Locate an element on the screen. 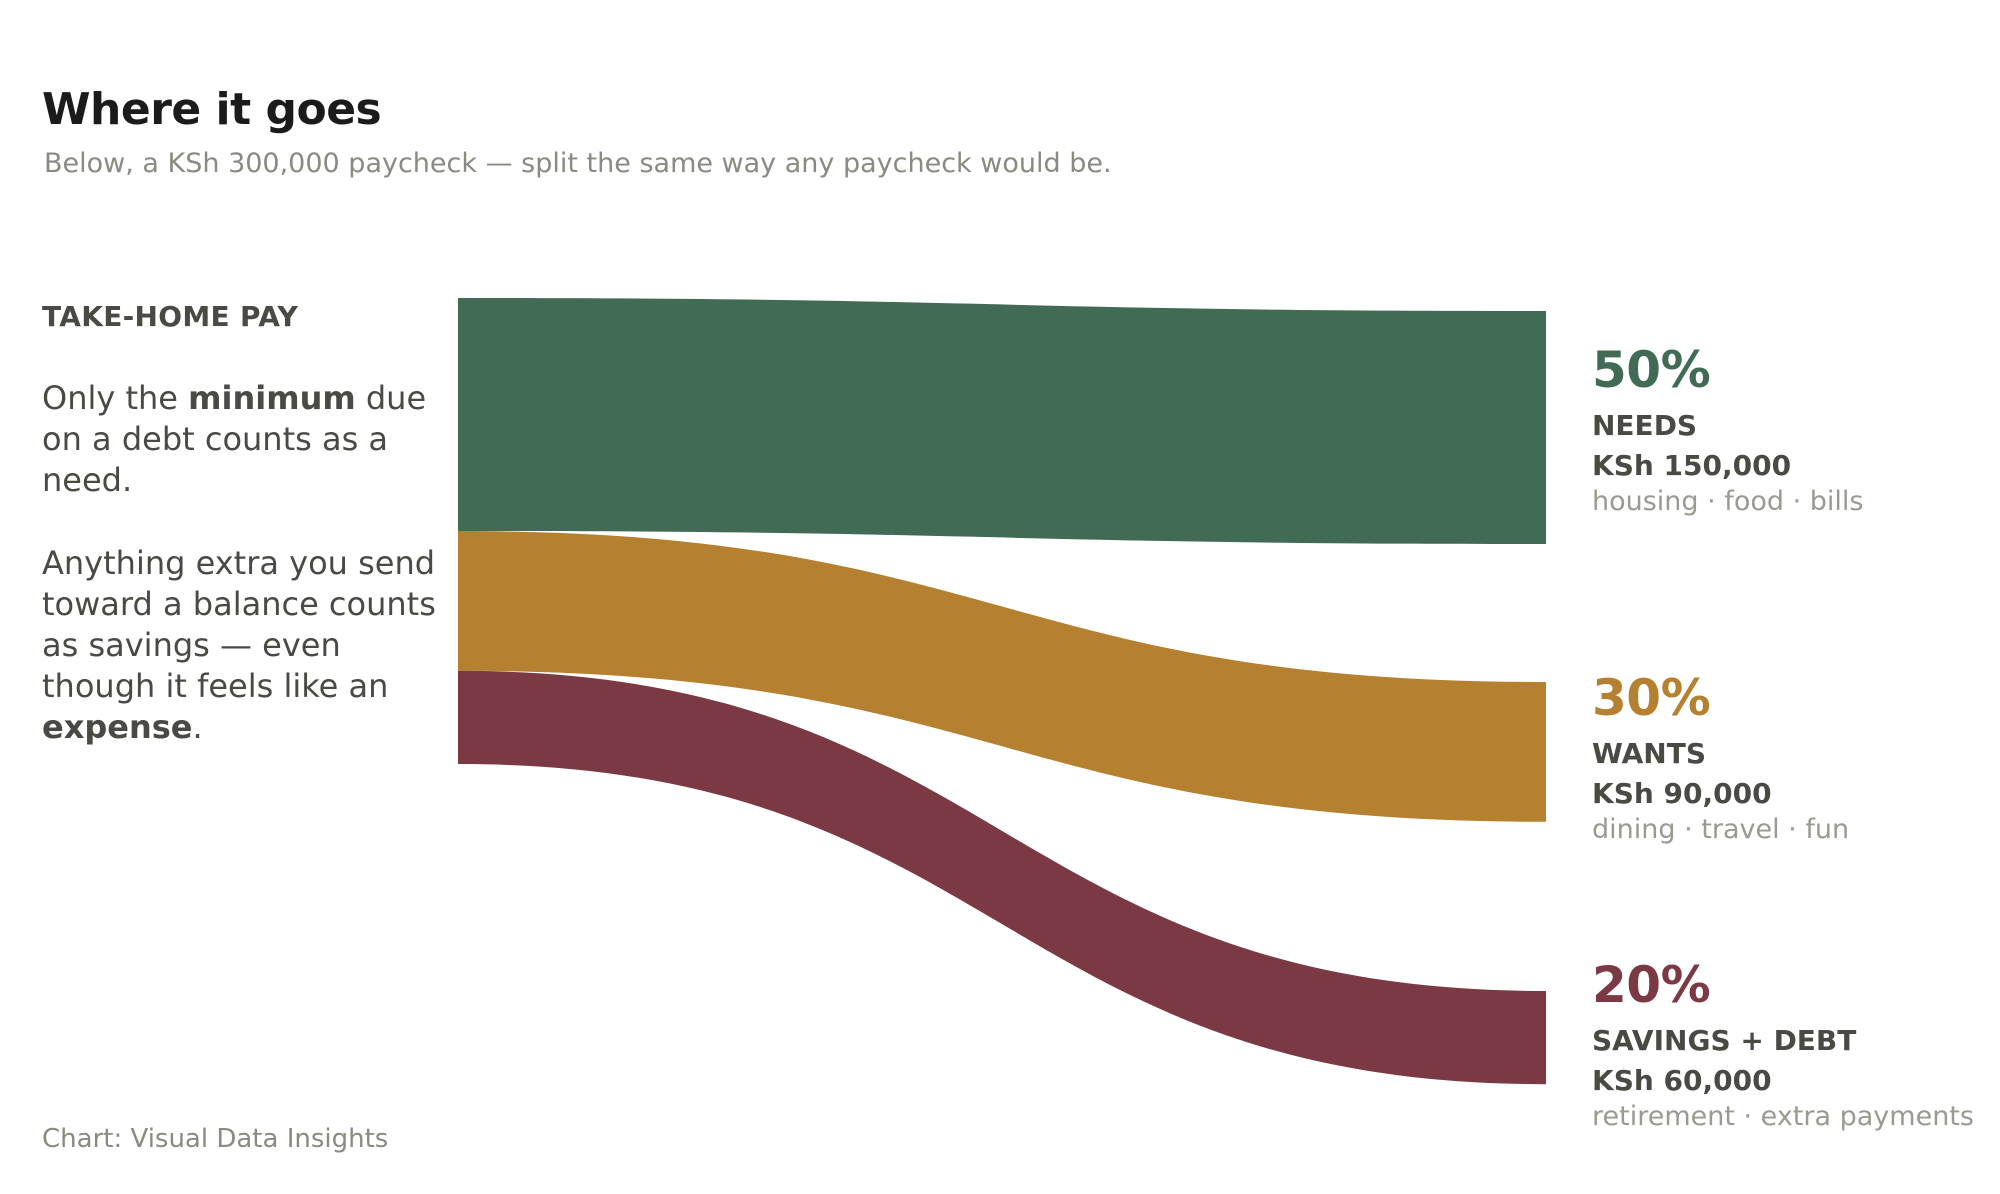 The image size is (2000, 1194). flow-band-wants is located at coordinates (1002, 676).